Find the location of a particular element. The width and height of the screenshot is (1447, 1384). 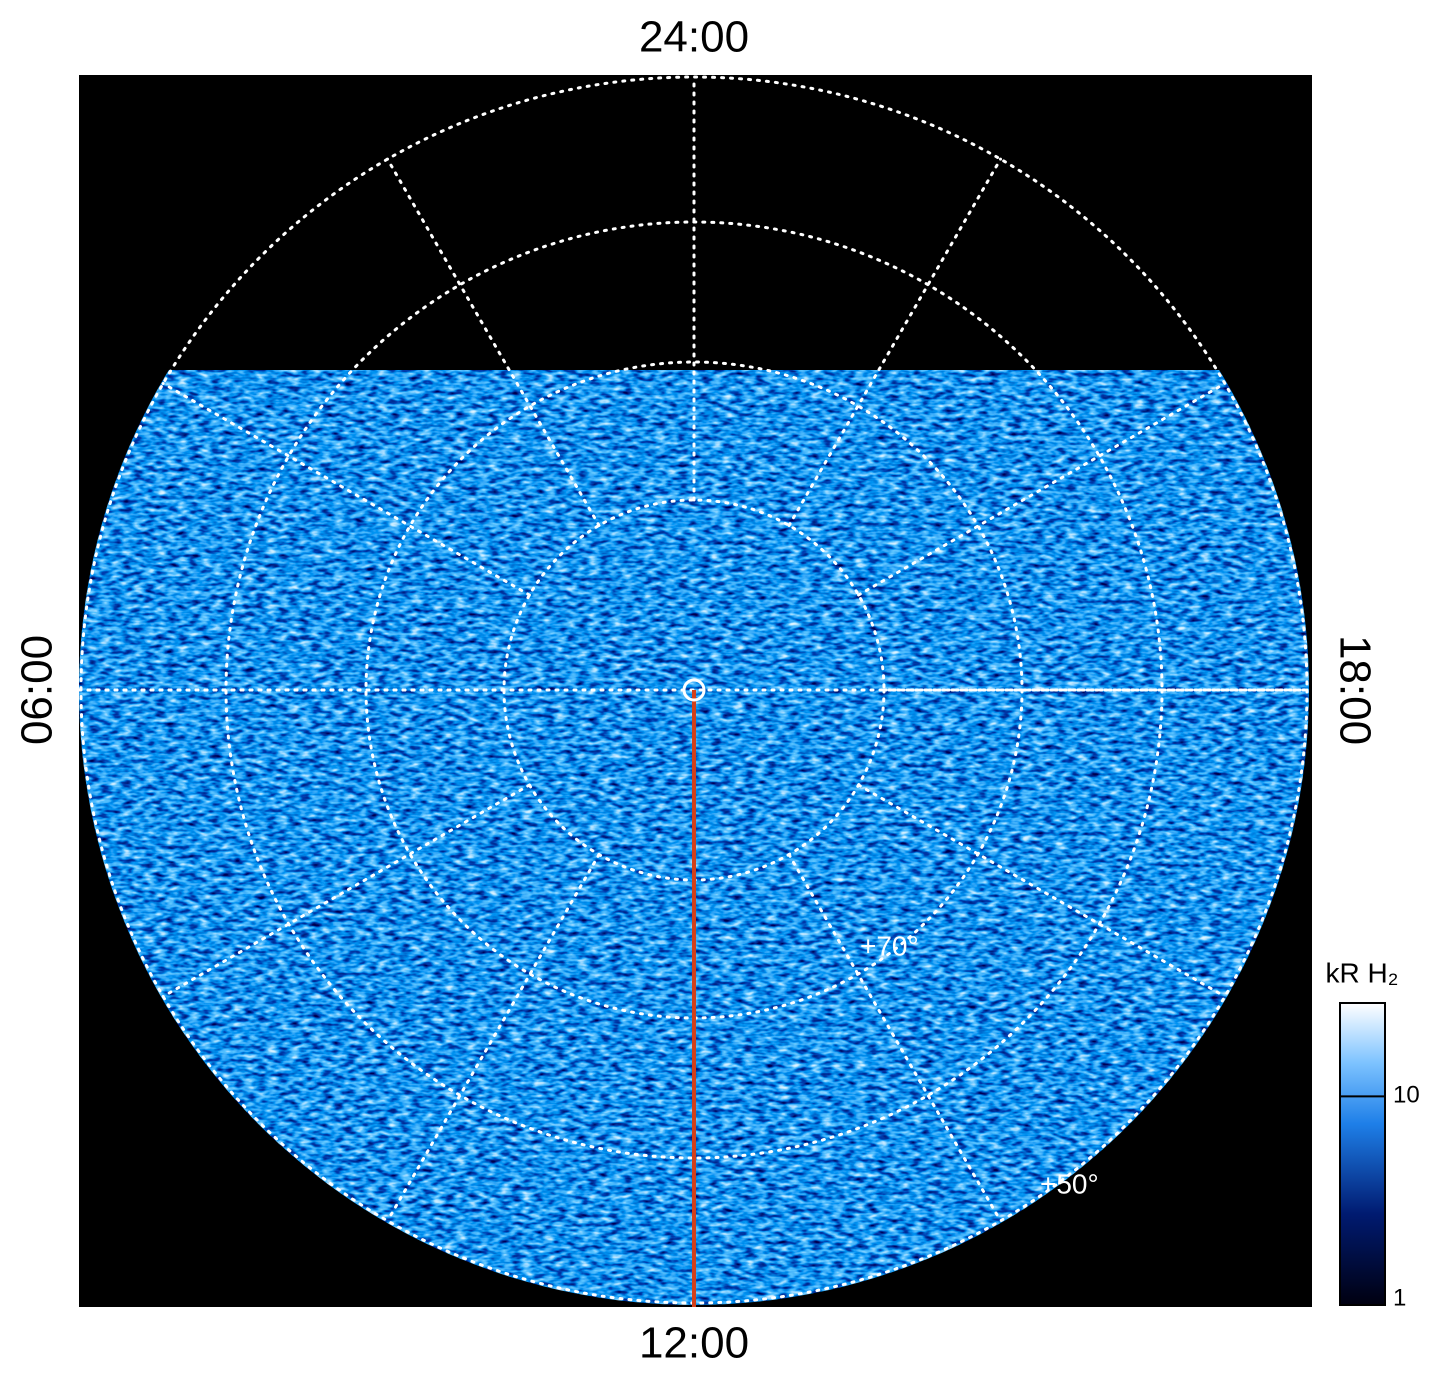

latitude-label: +50° is located at coordinates (1069, 1183).